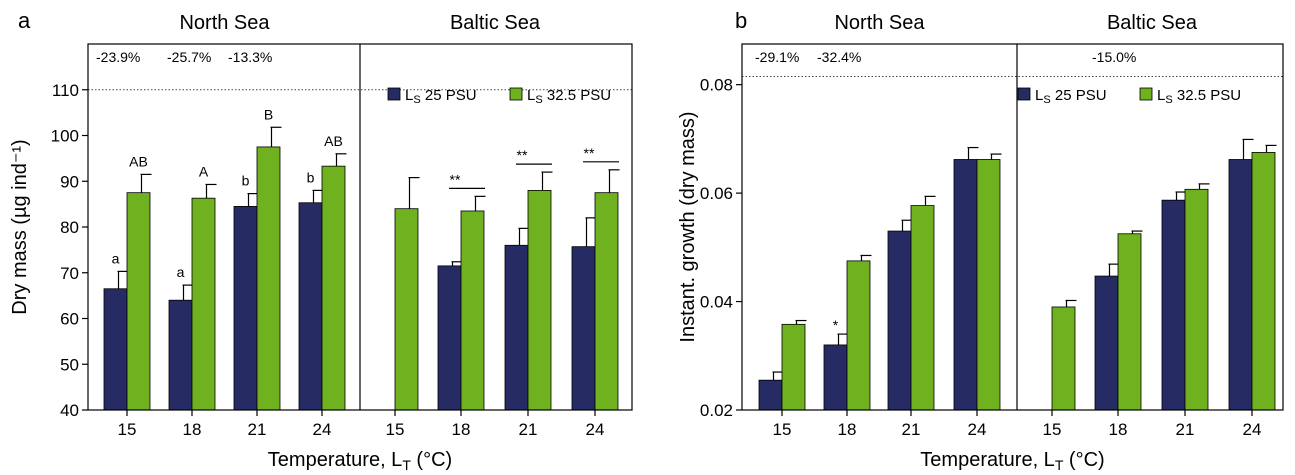 The height and width of the screenshot is (475, 1295). I want to click on percent-difference: -29.1%, so click(777, 57).